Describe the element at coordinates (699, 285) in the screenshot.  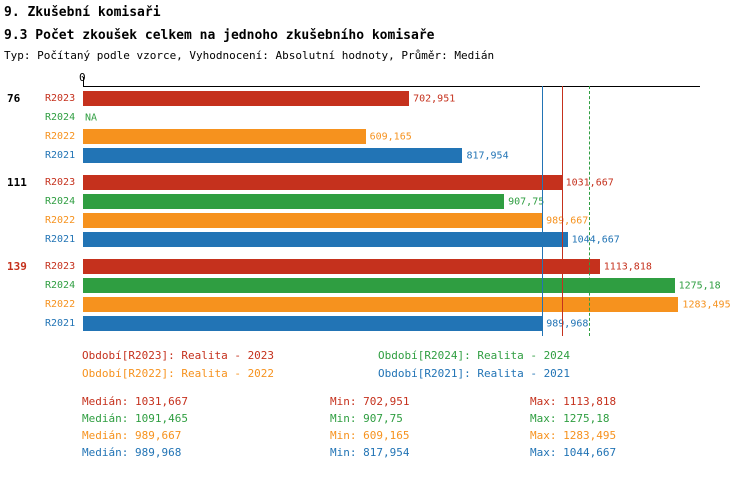
I see `bar-value-label: 1275,18` at that location.